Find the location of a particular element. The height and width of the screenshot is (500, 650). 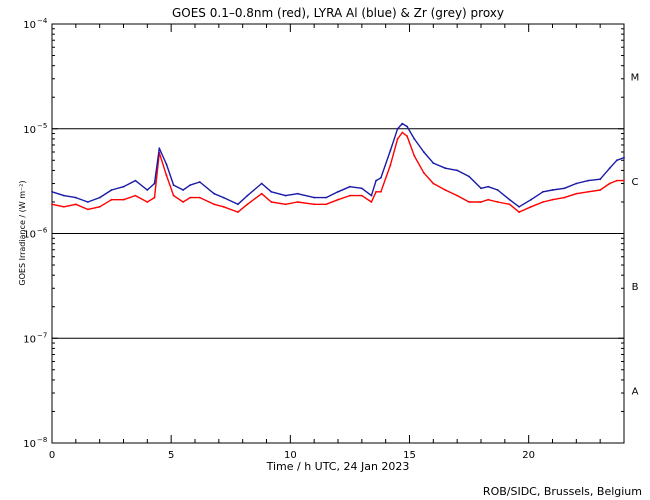

y-tick-exponent: −4 is located at coordinates (42, 21).